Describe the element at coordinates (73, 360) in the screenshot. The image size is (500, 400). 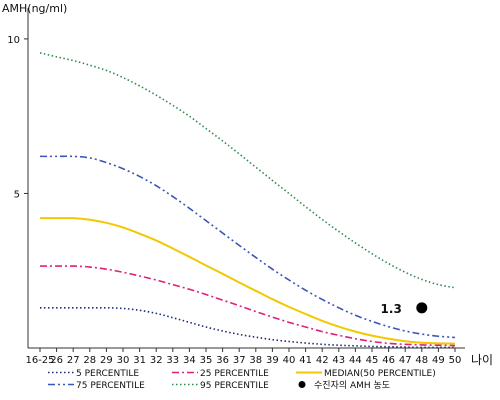
I see `x-tick-label: 27` at that location.